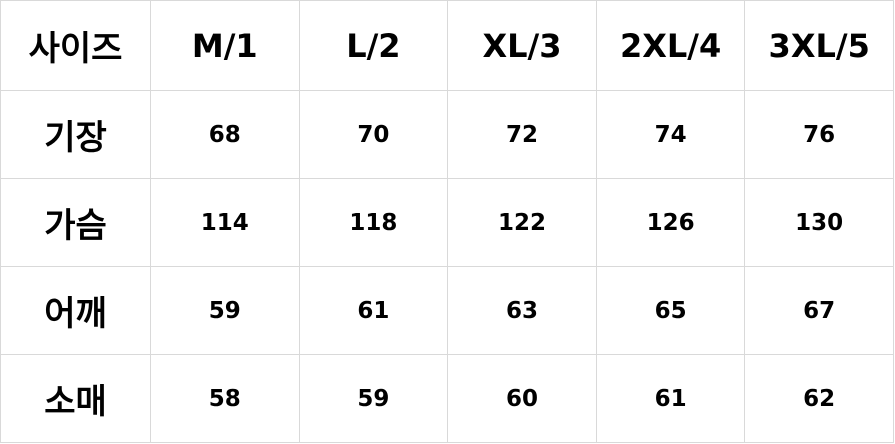 The image size is (895, 444). Describe the element at coordinates (373, 134) in the screenshot. I see `table-cell: 70` at that location.